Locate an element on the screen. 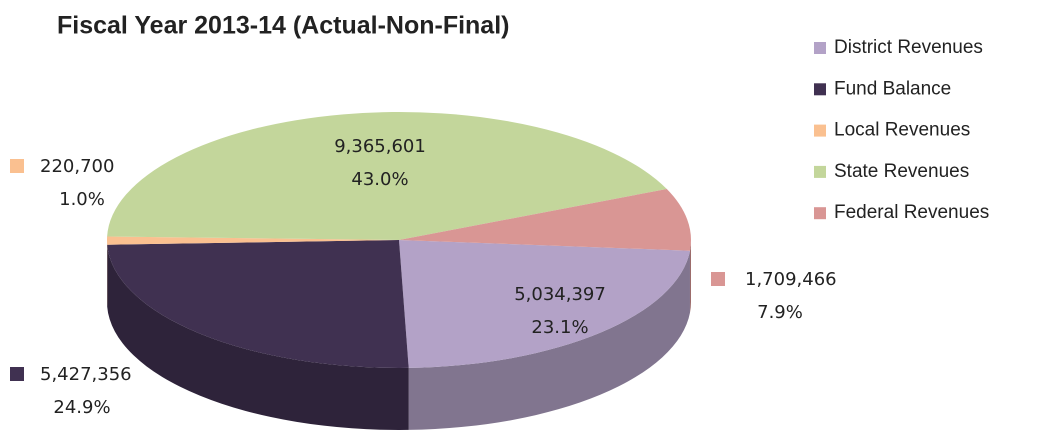 The width and height of the screenshot is (1047, 441). percent-label: 43.0% is located at coordinates (379, 179).